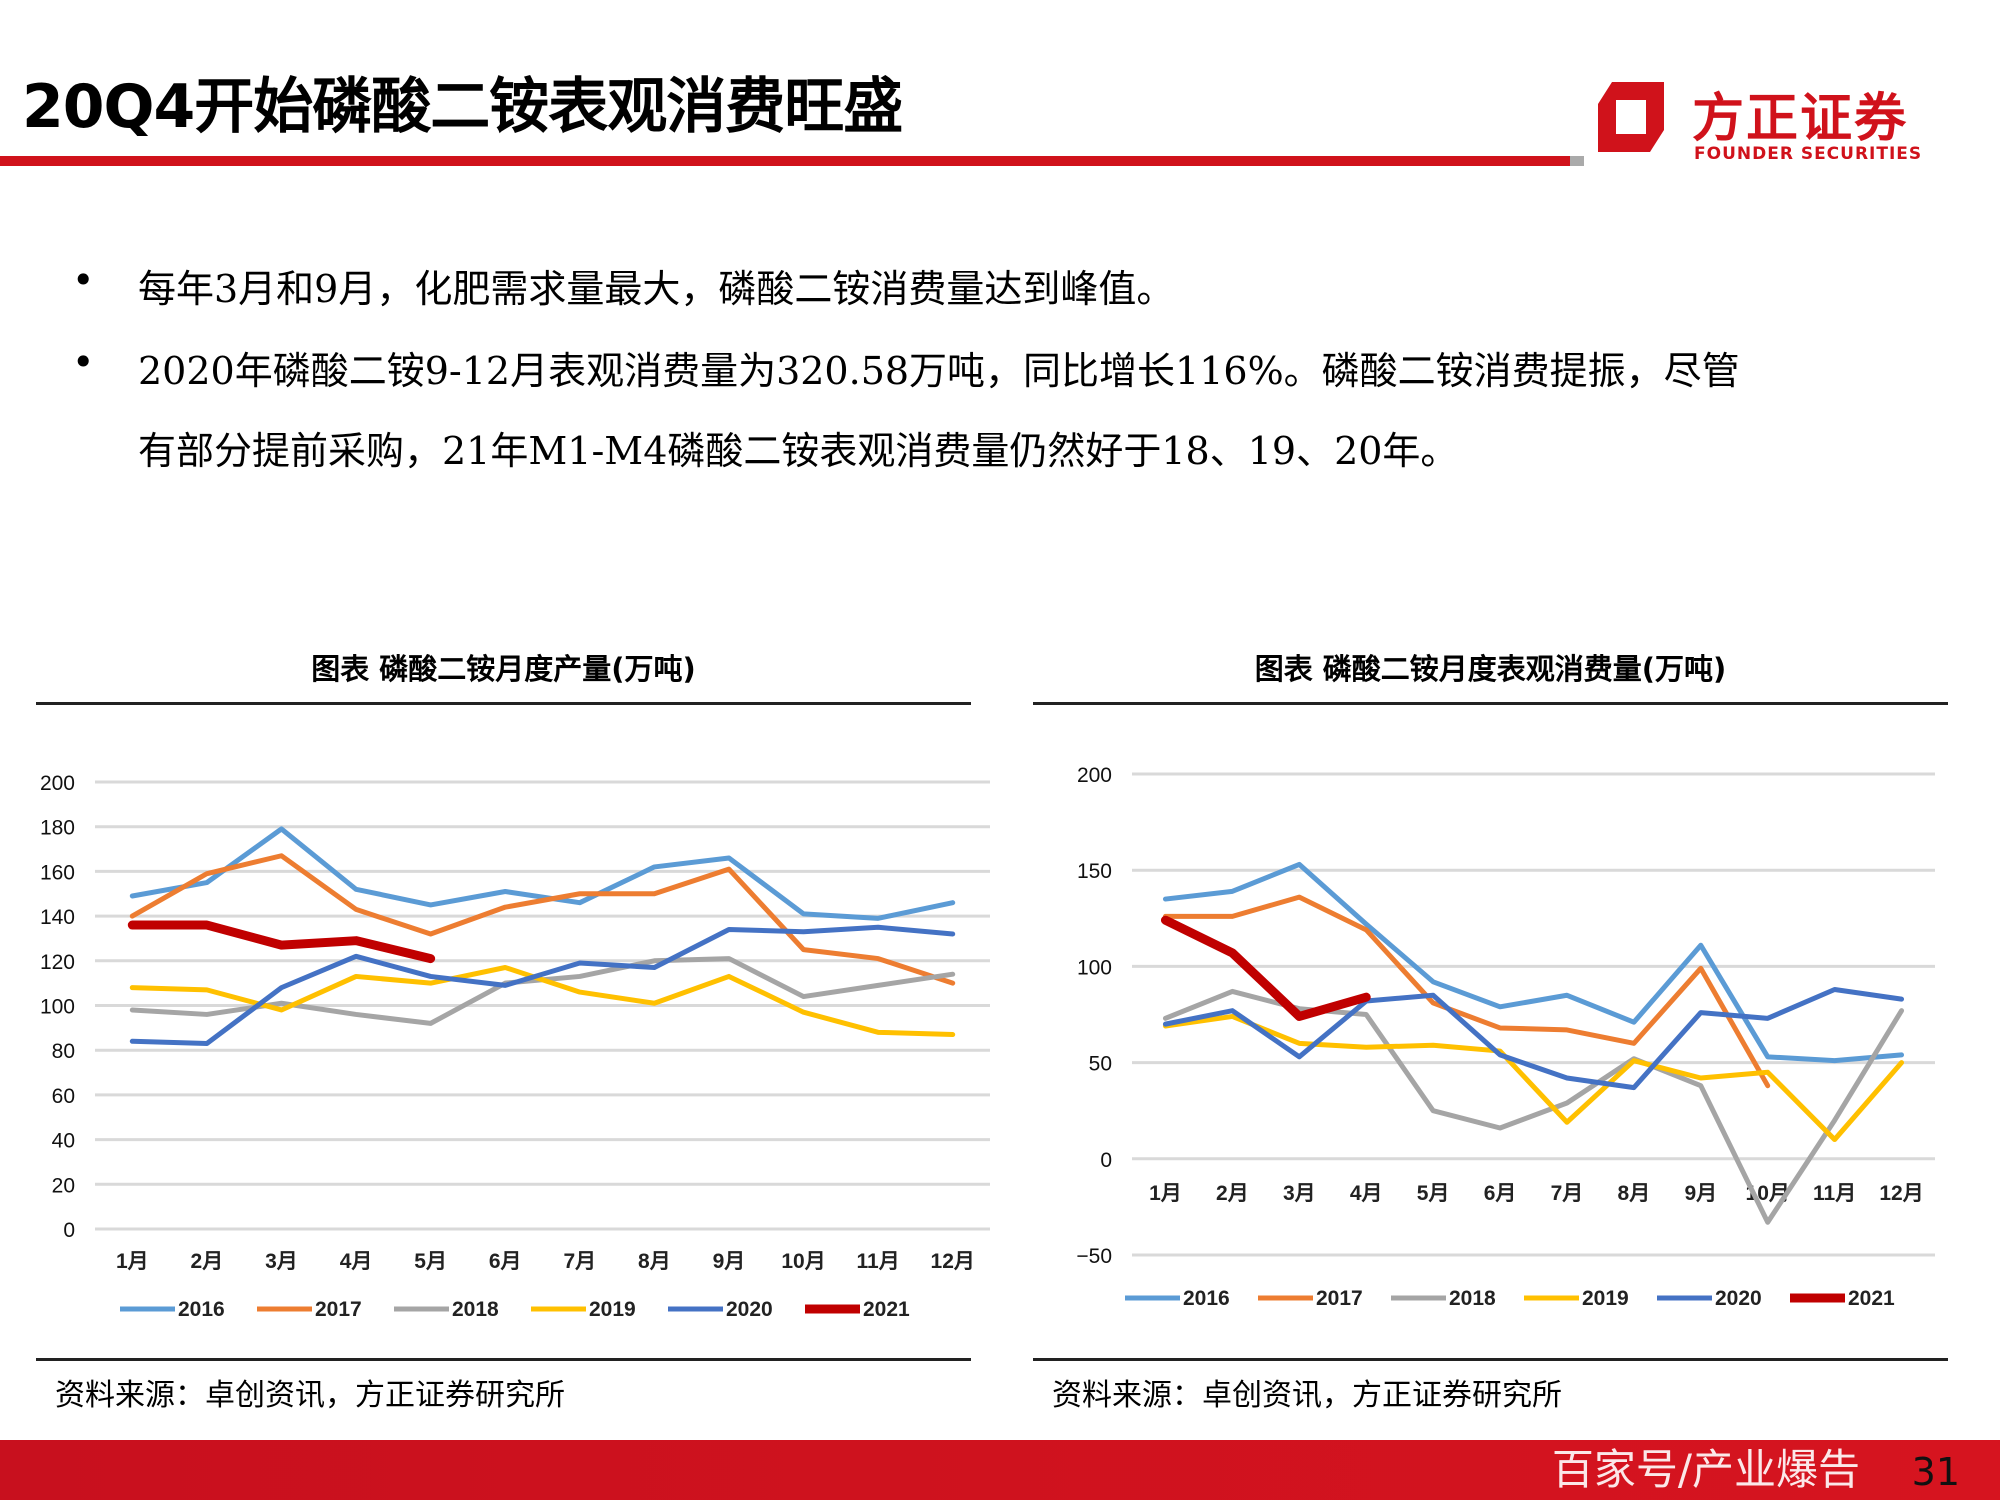 Image resolution: width=2000 pixels, height=1500 pixels. What do you see at coordinates (1000, 1470) in the screenshot?
I see `footer-band` at bounding box center [1000, 1470].